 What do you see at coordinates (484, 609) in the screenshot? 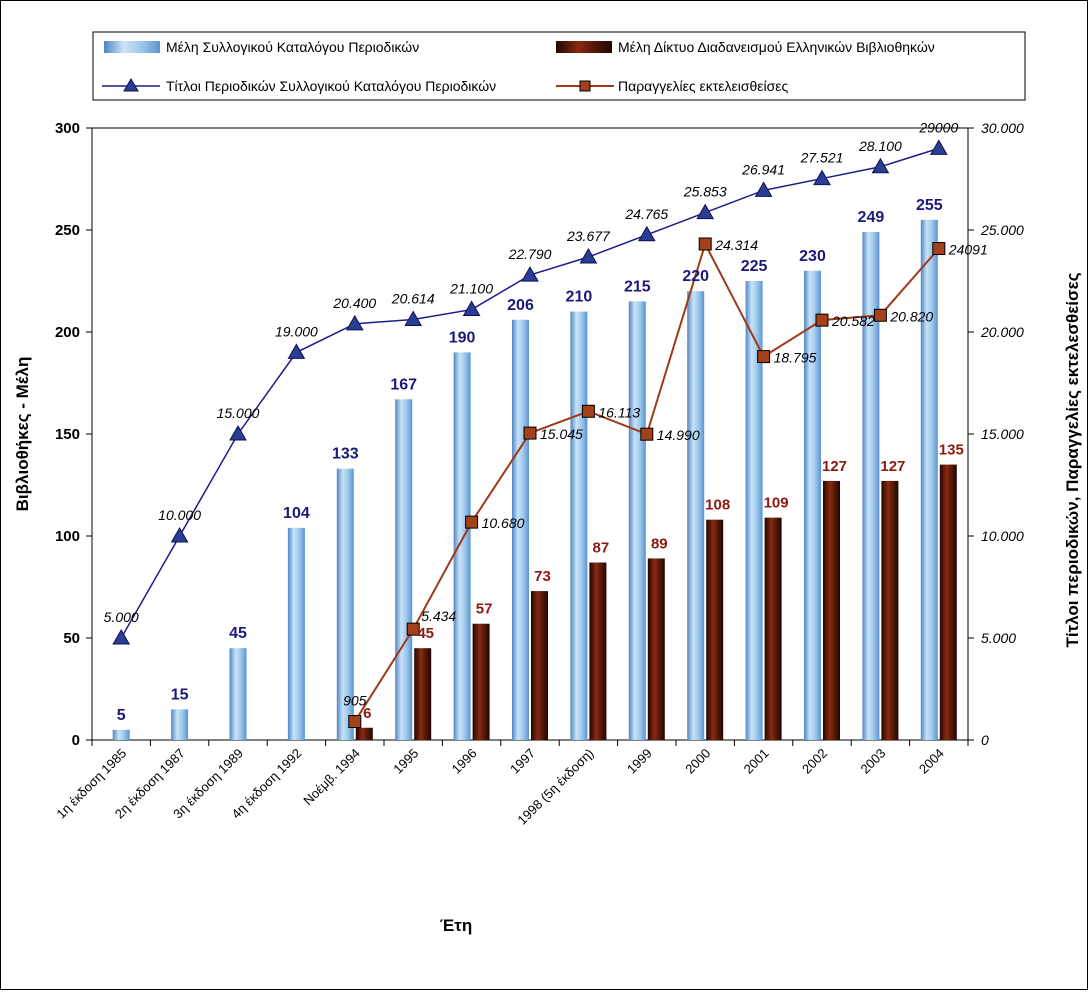
I see `bar-label-interlending-members: 57` at bounding box center [484, 609].